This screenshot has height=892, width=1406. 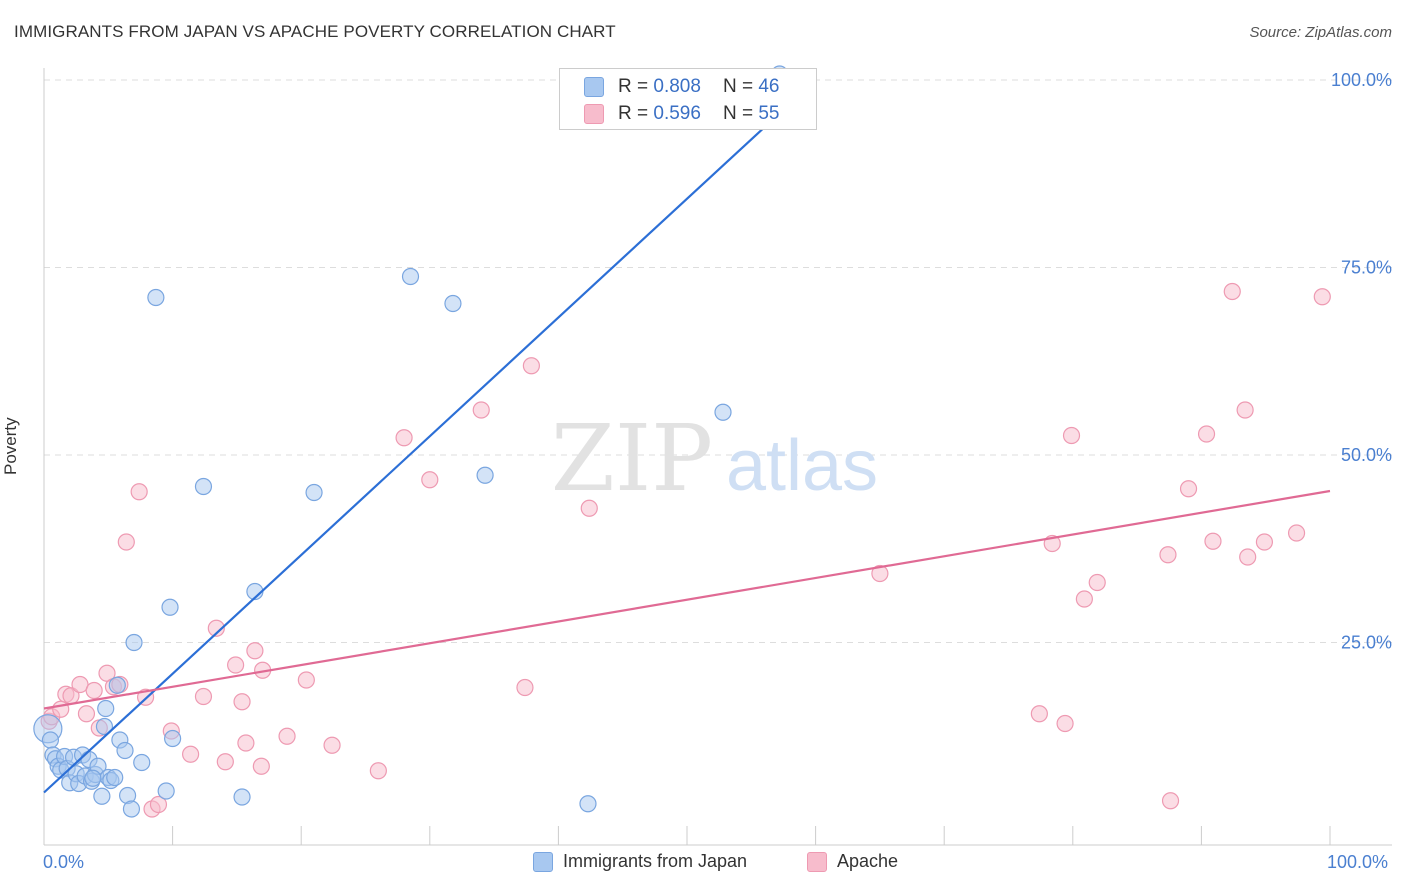 I want to click on watermark: ZIP atlas, so click(x=714, y=458).